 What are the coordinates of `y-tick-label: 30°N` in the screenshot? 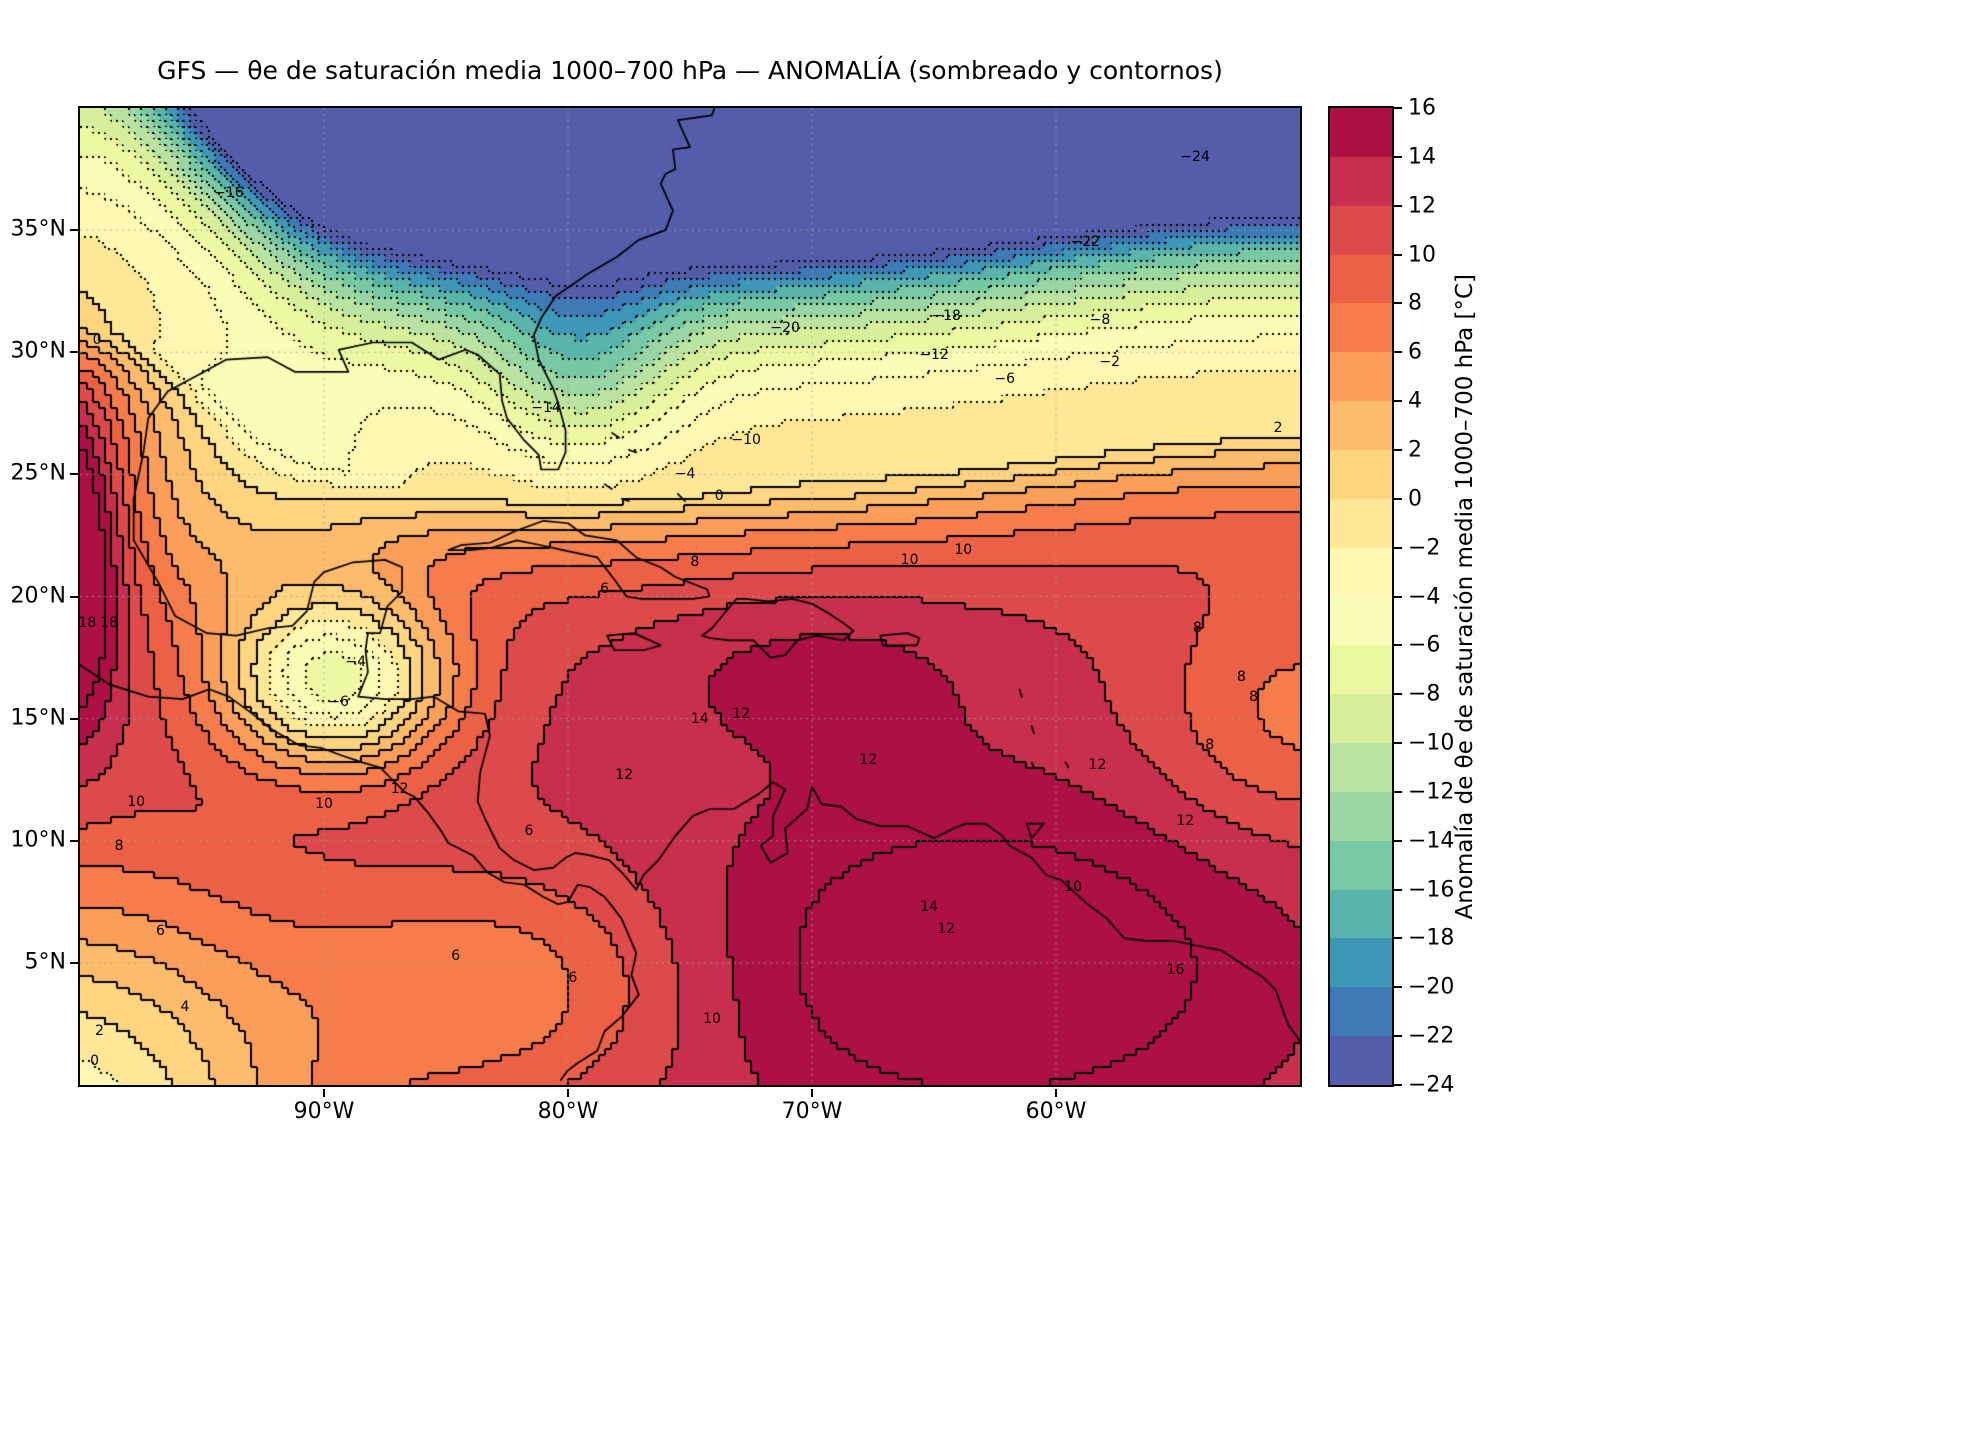 It's located at (38, 351).